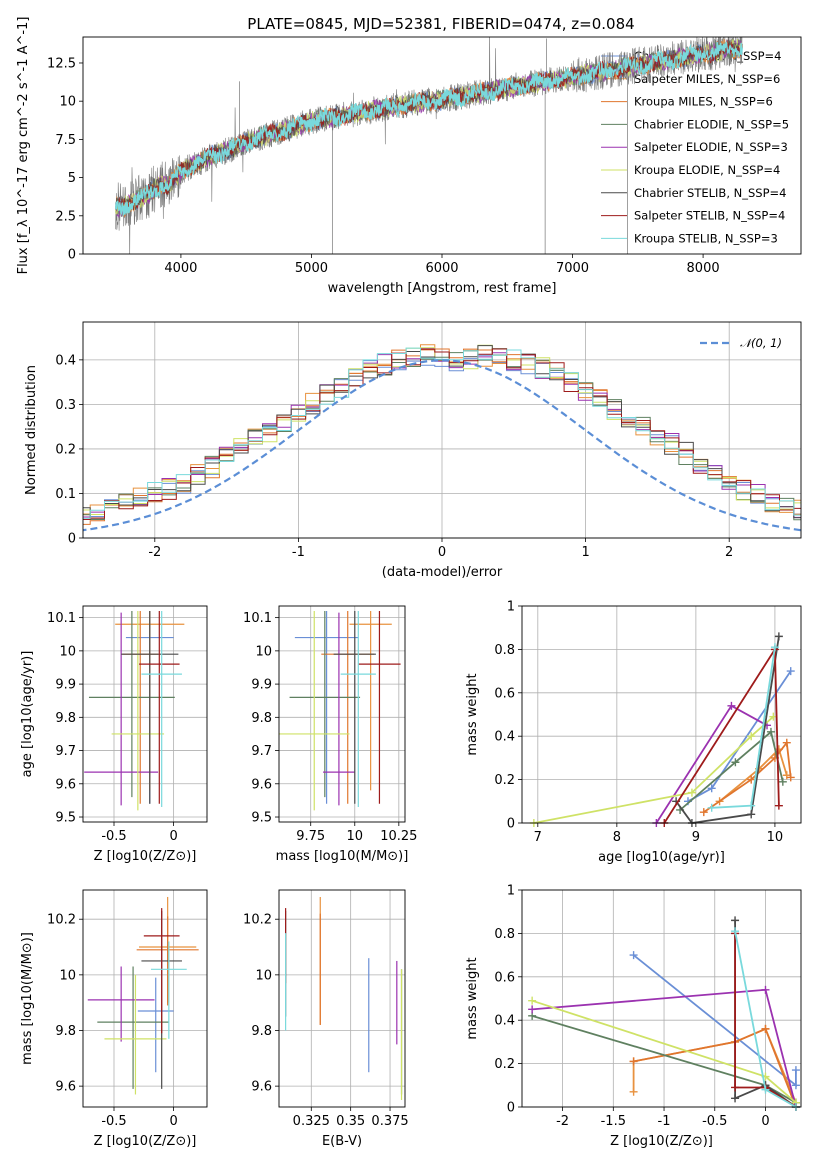  I want to click on age_vs_mass-data, so click(340, 710).